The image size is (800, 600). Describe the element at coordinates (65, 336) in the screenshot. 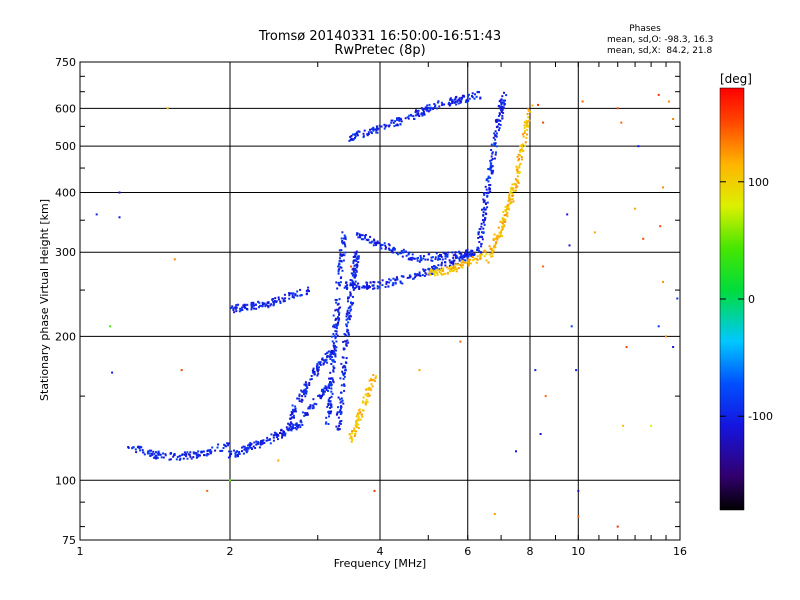

I see `y-tick-label: 200` at that location.